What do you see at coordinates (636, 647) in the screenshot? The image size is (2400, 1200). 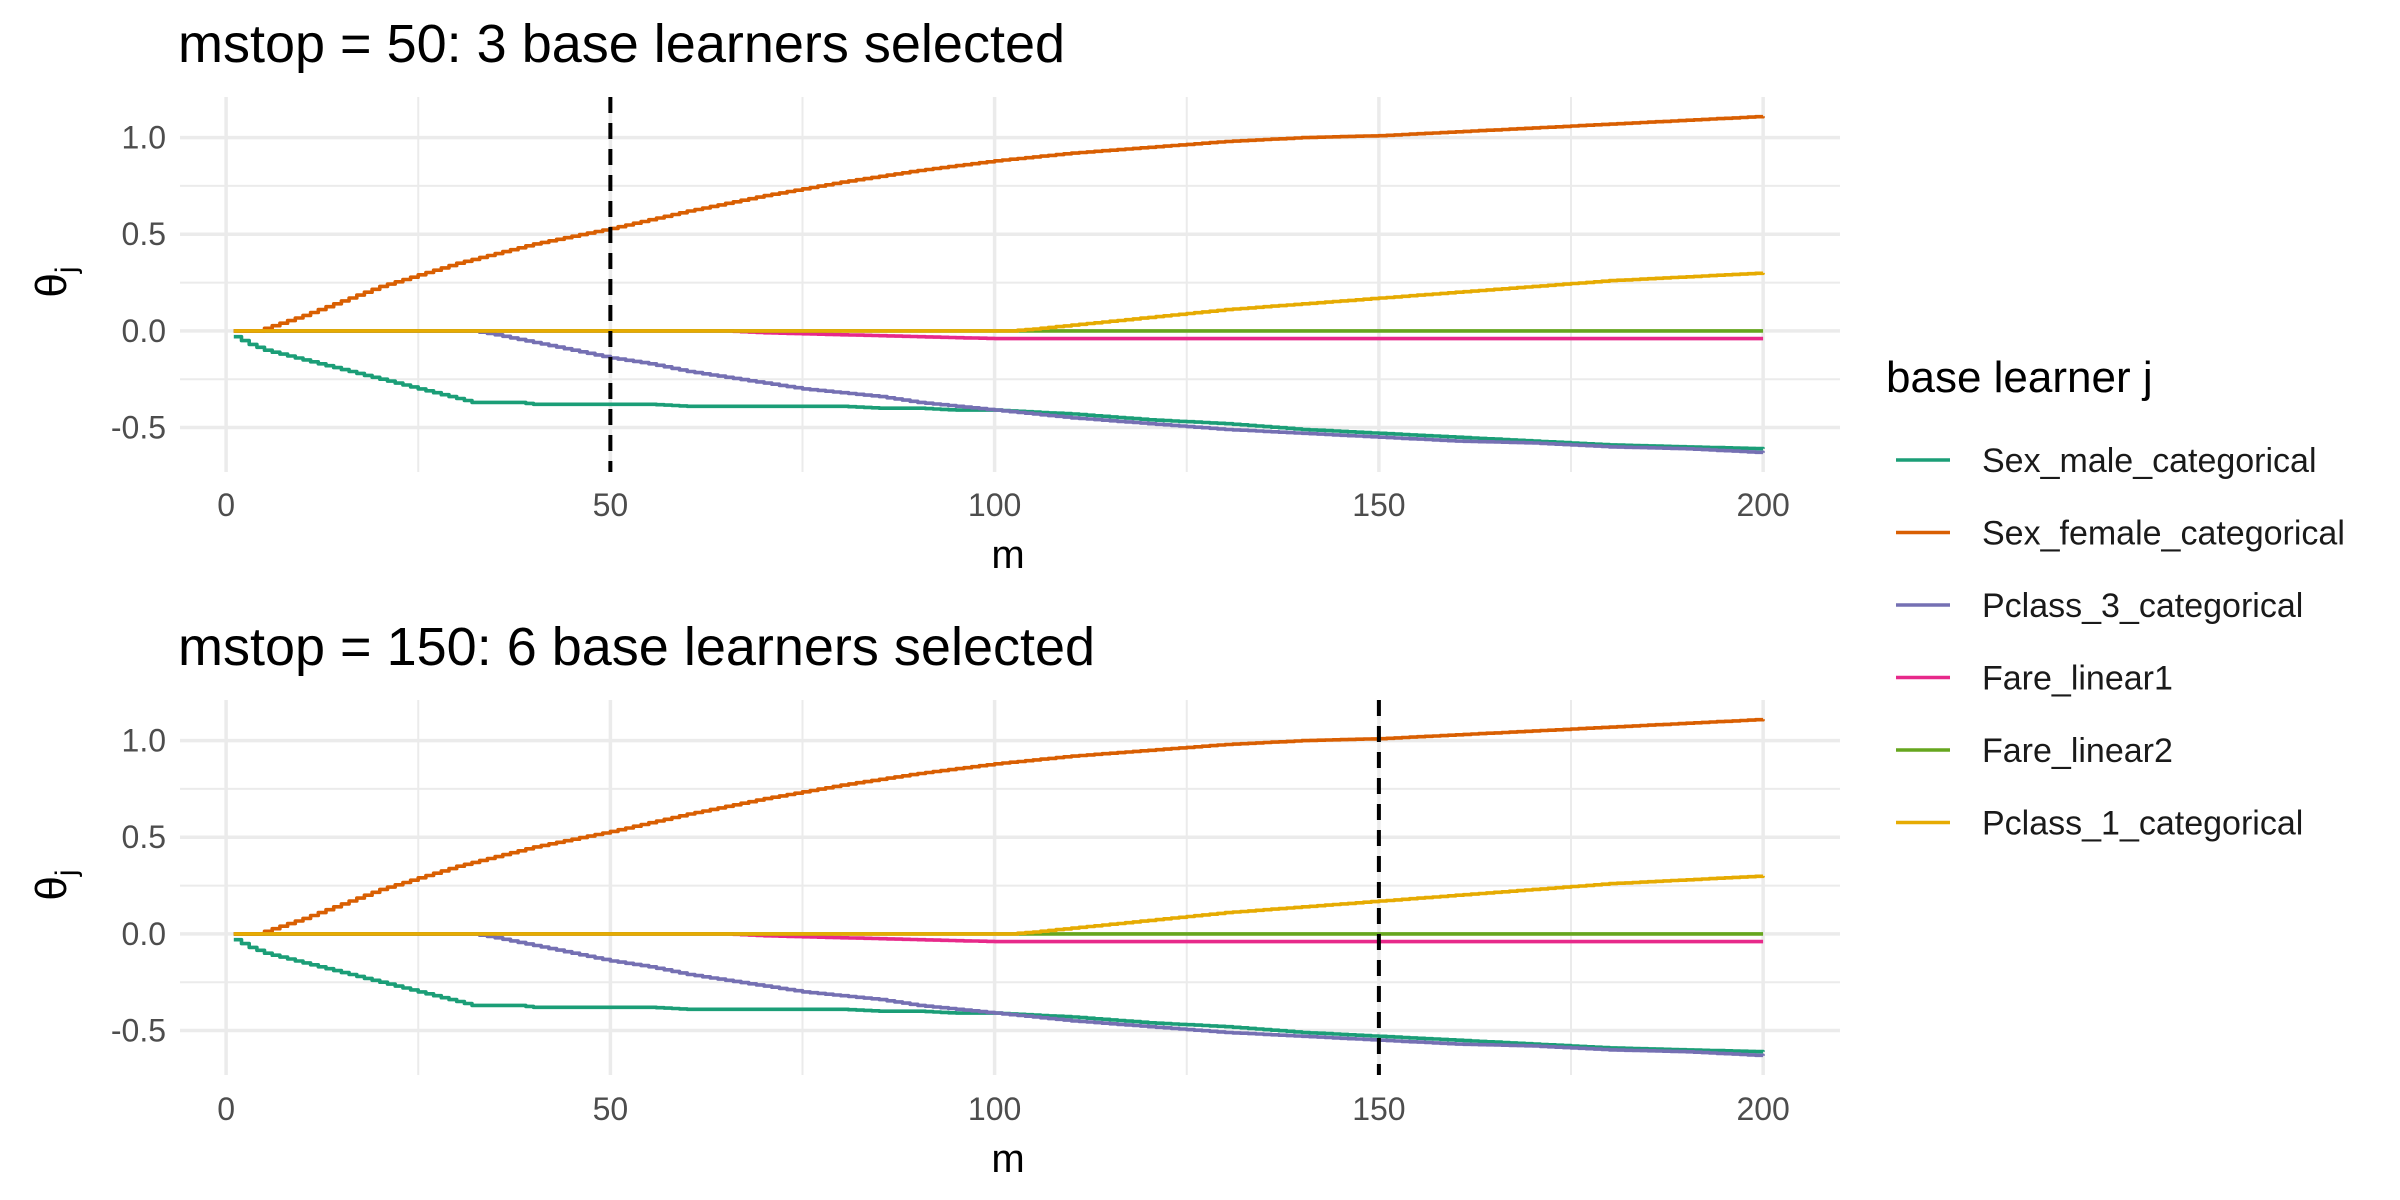 I see `panel-title: mstop = 150: 6 base learners selected` at bounding box center [636, 647].